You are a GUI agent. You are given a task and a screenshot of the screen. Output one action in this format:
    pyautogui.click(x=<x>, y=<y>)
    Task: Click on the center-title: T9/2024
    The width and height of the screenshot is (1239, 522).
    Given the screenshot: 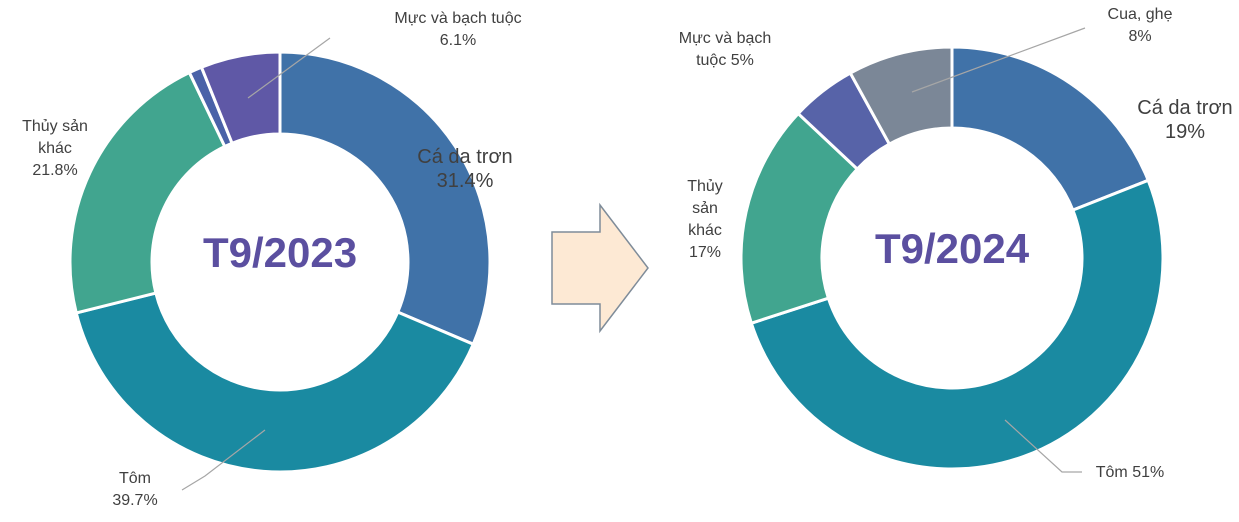 What is the action you would take?
    pyautogui.click(x=952, y=248)
    